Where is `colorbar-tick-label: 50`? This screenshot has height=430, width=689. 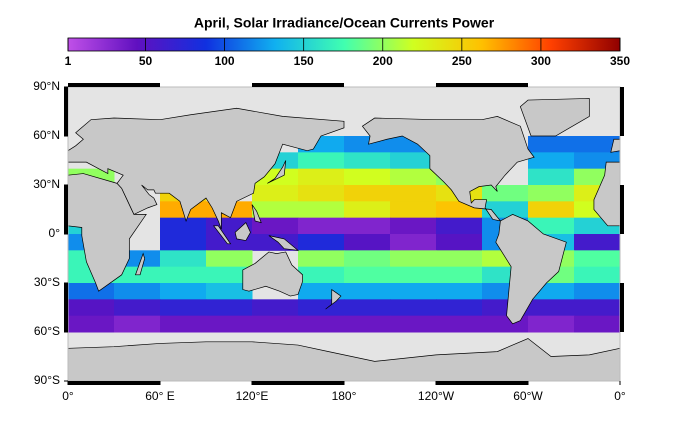 colorbar-tick-label: 50 is located at coordinates (146, 61).